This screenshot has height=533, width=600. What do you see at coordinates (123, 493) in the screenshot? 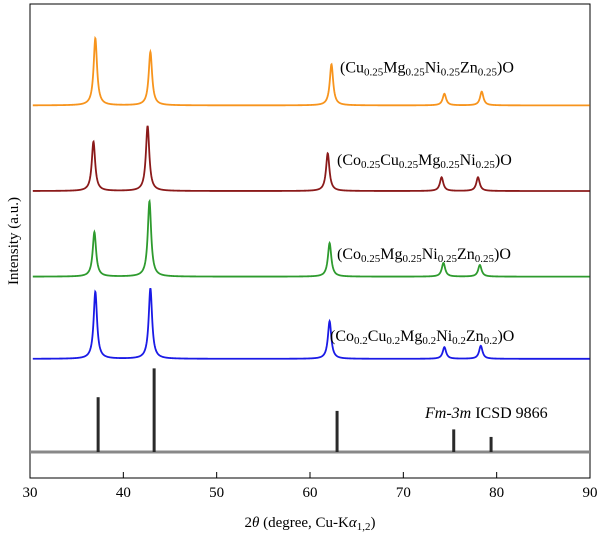
I see `x-tick-label: 40` at bounding box center [123, 493].